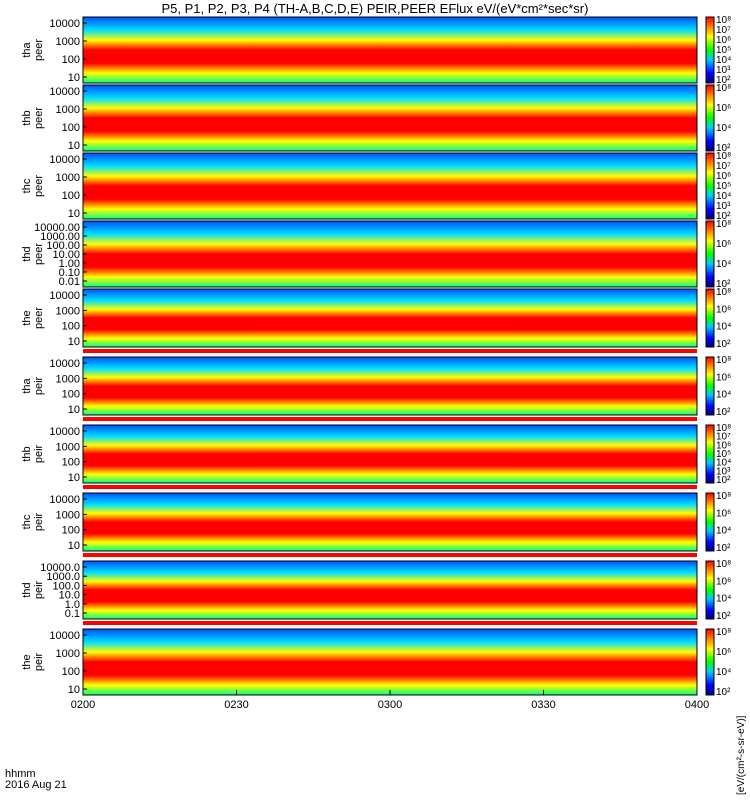 The height and width of the screenshot is (805, 750). I want to click on y-tick-label: 10000.00, so click(57, 228).